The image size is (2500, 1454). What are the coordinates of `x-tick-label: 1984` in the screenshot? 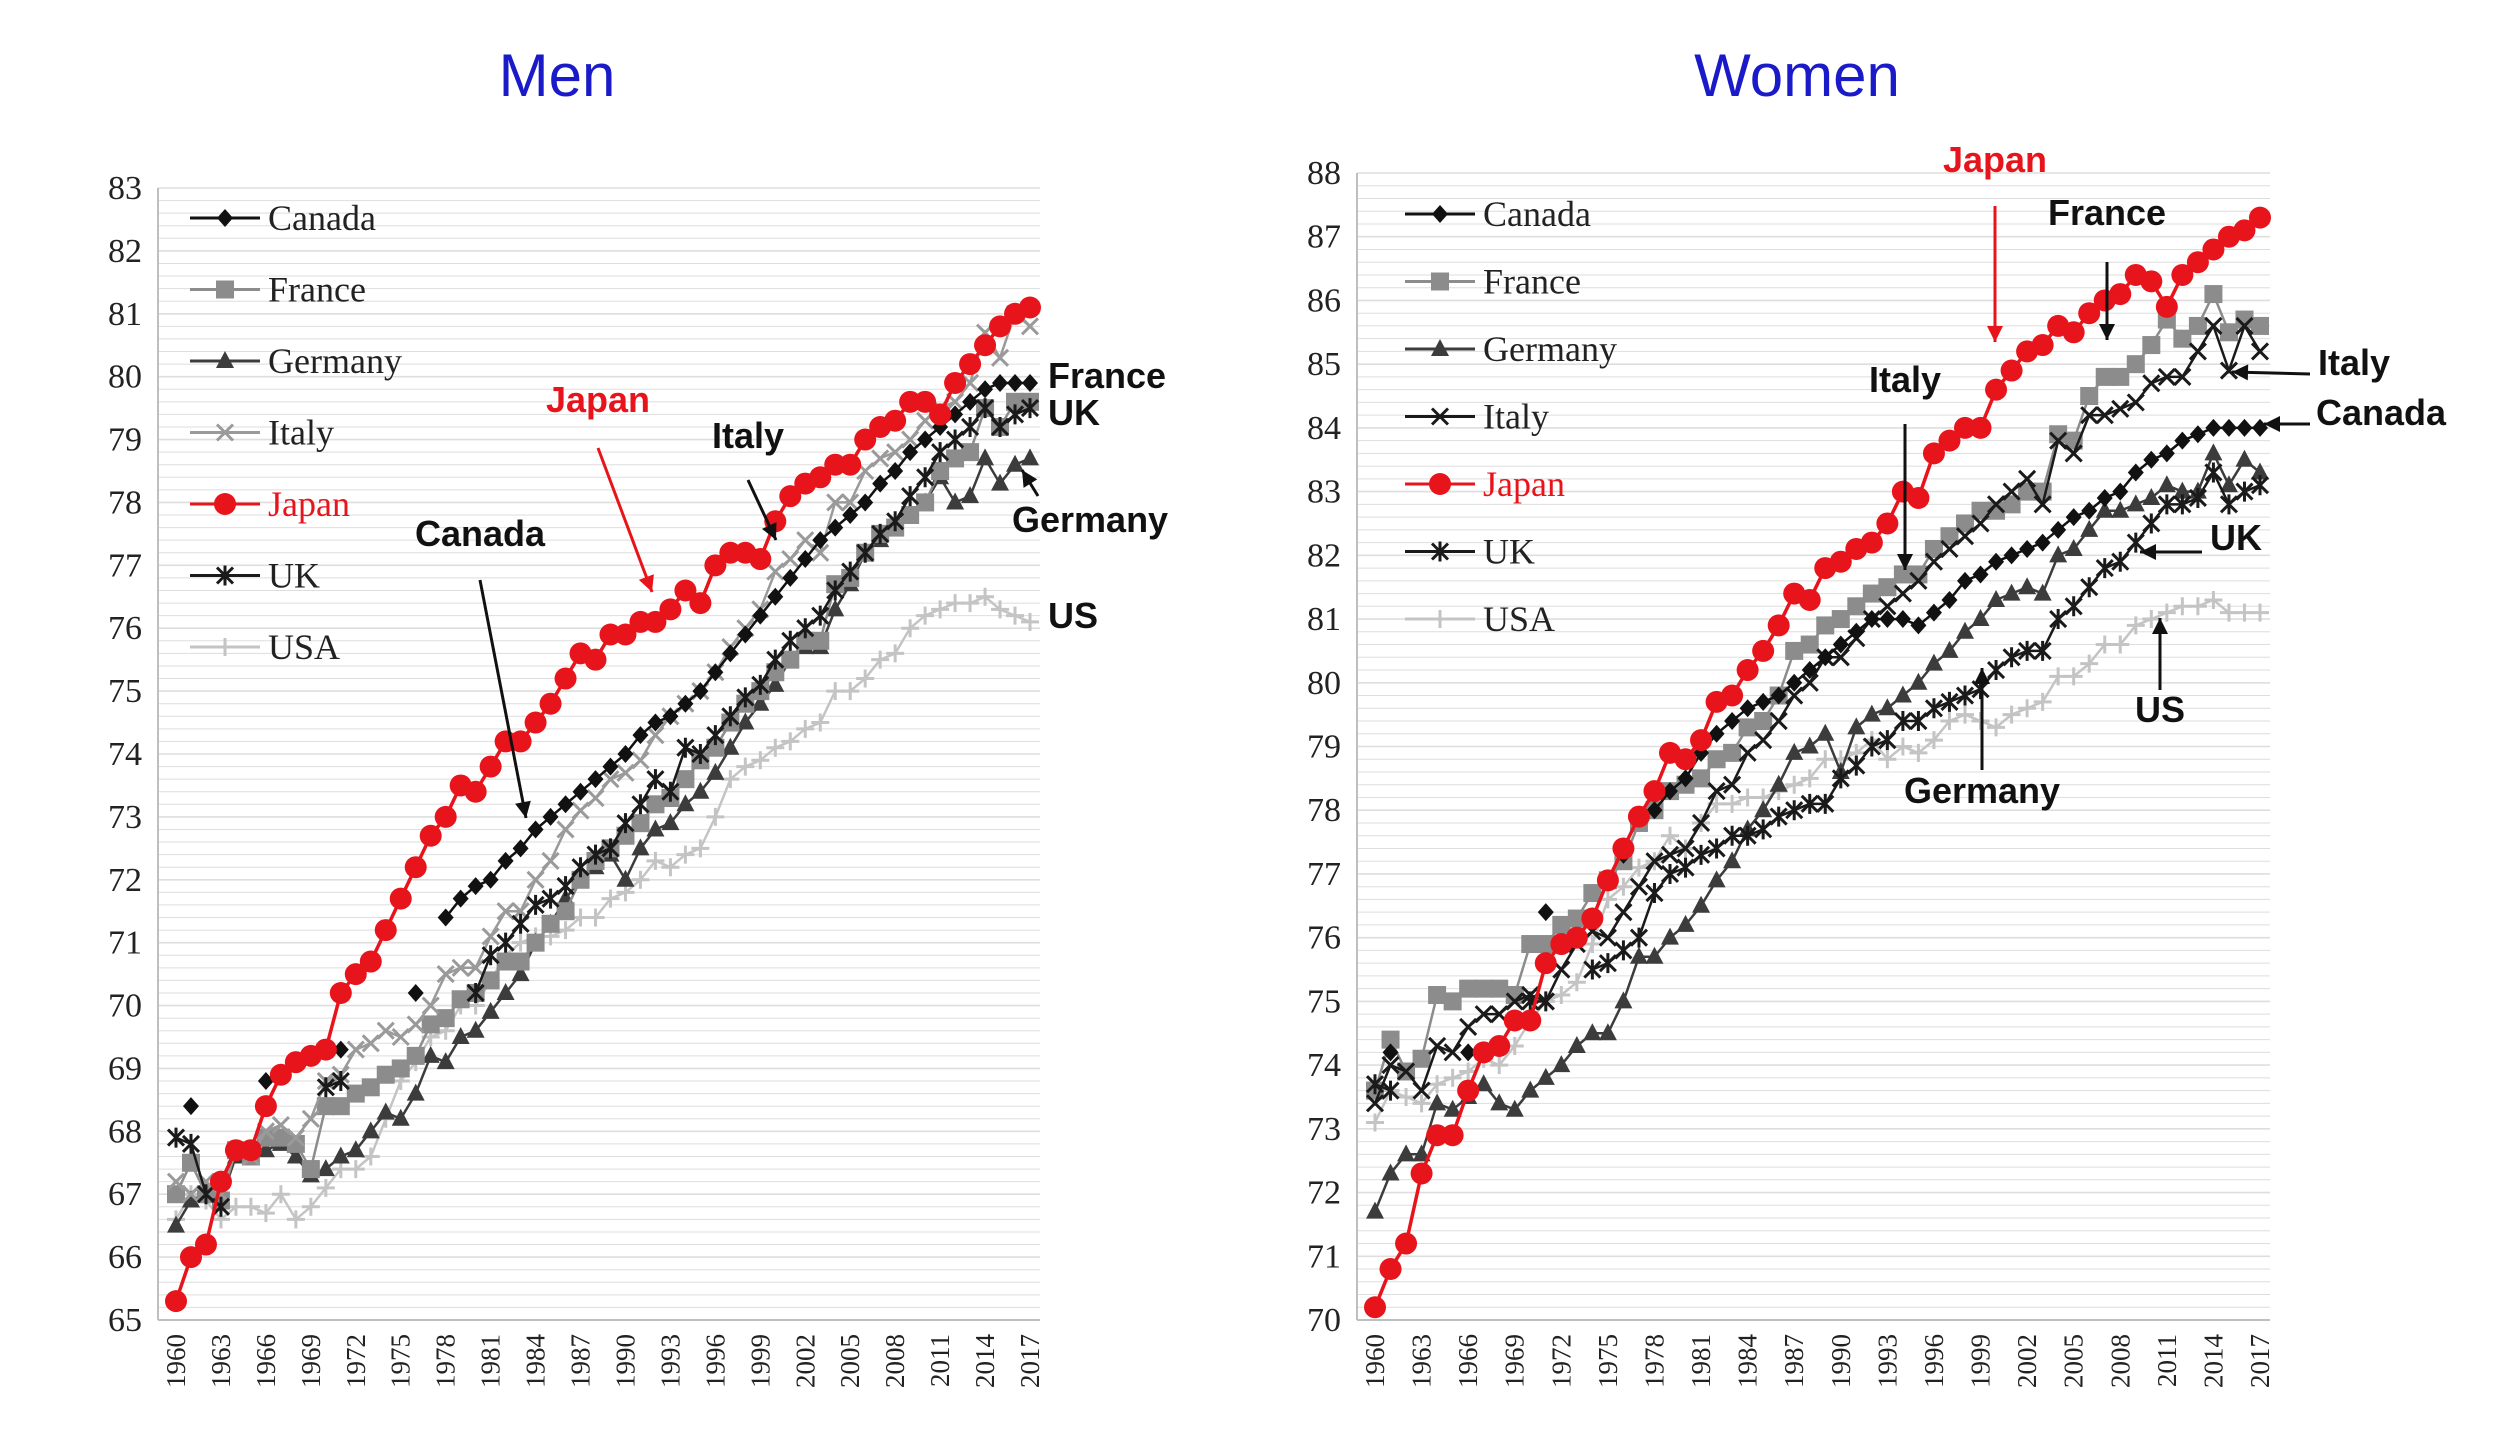 It's located at (536, 1361).